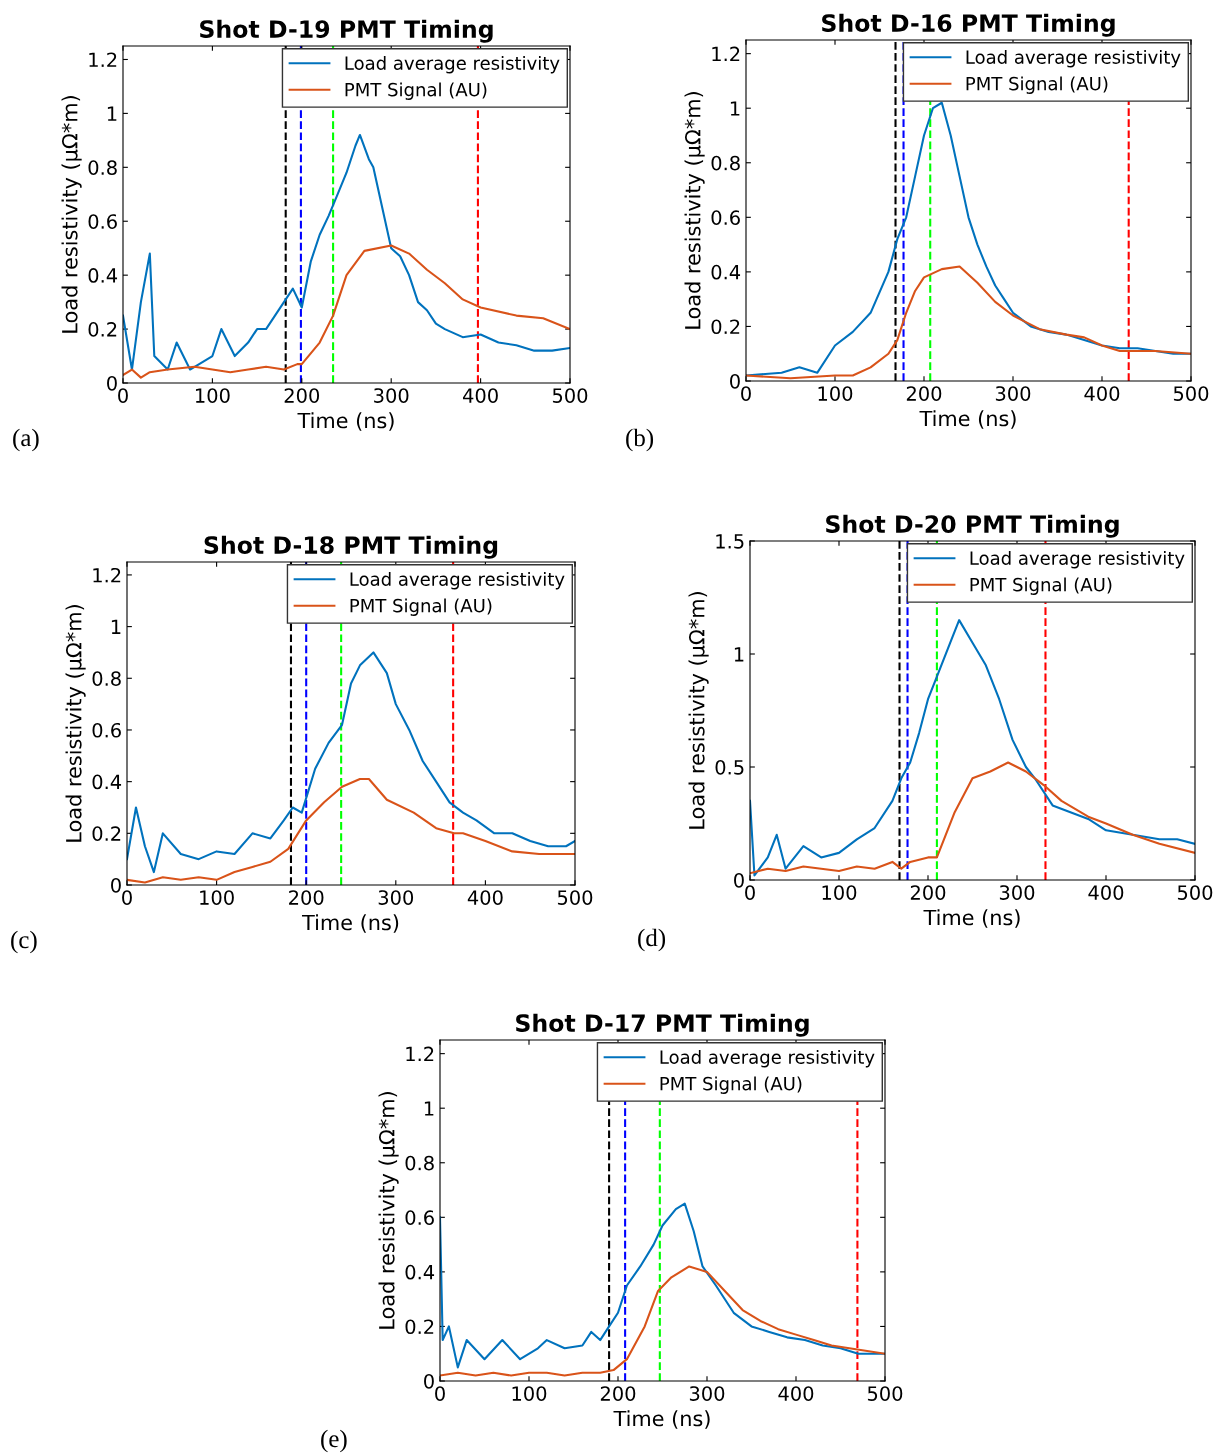  Describe the element at coordinates (346, 31) in the screenshot. I see `chart-title: Shot D-19 PMT Timing` at that location.